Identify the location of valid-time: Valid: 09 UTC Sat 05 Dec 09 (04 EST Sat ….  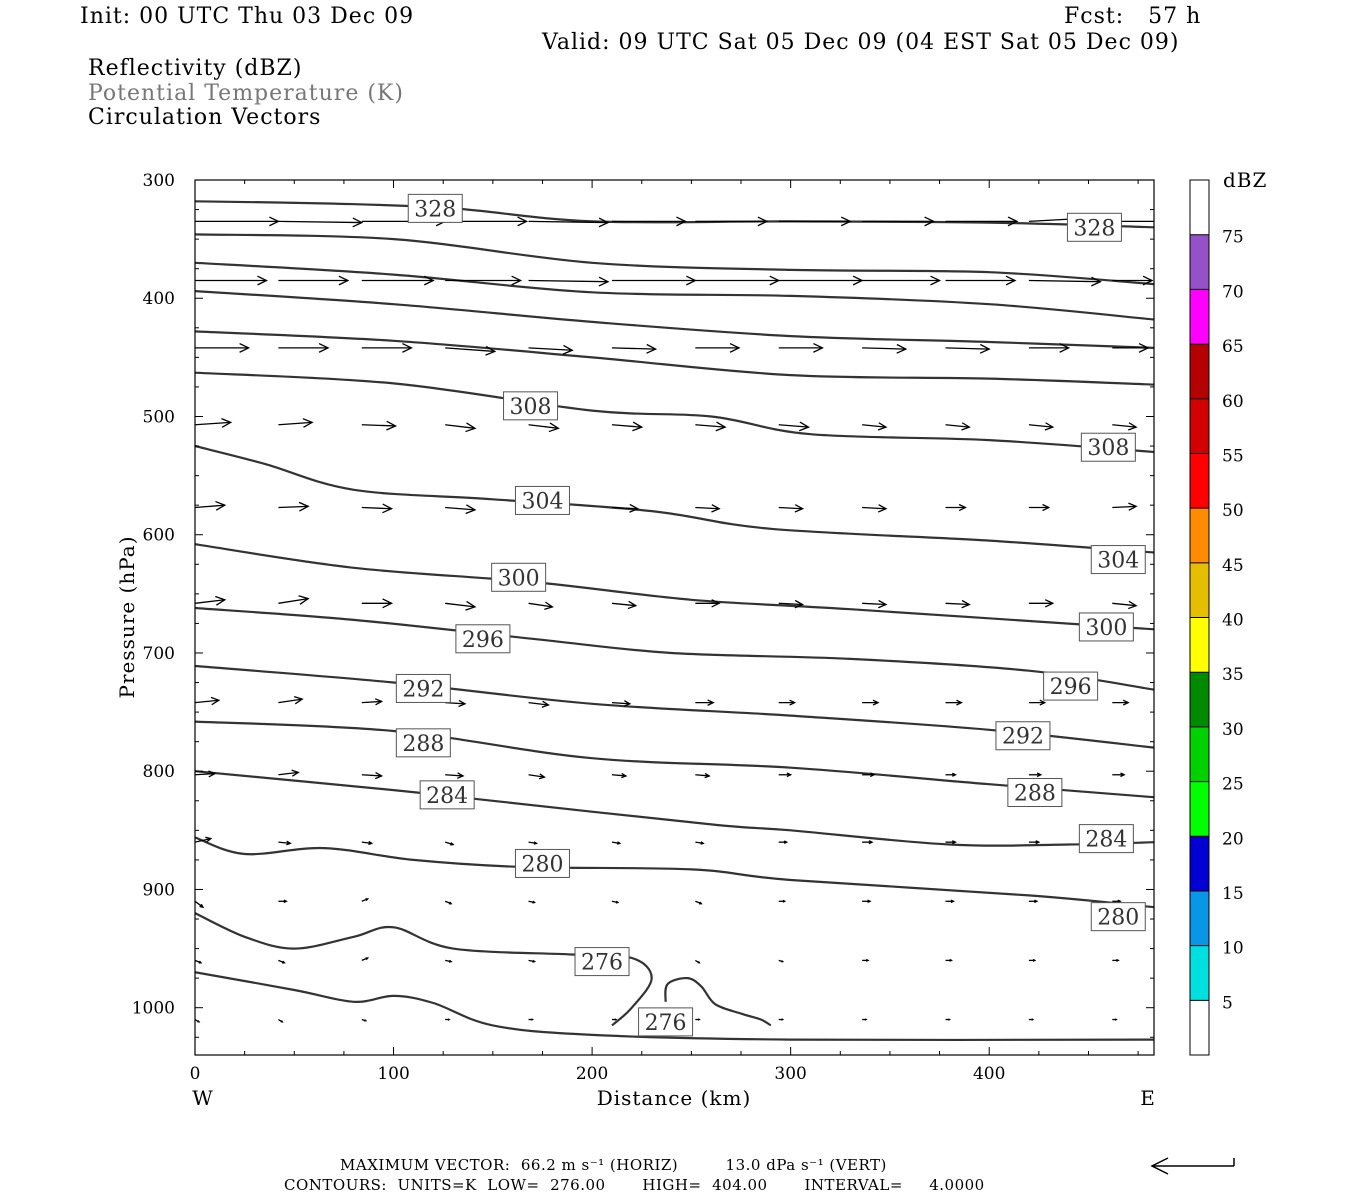
(861, 42).